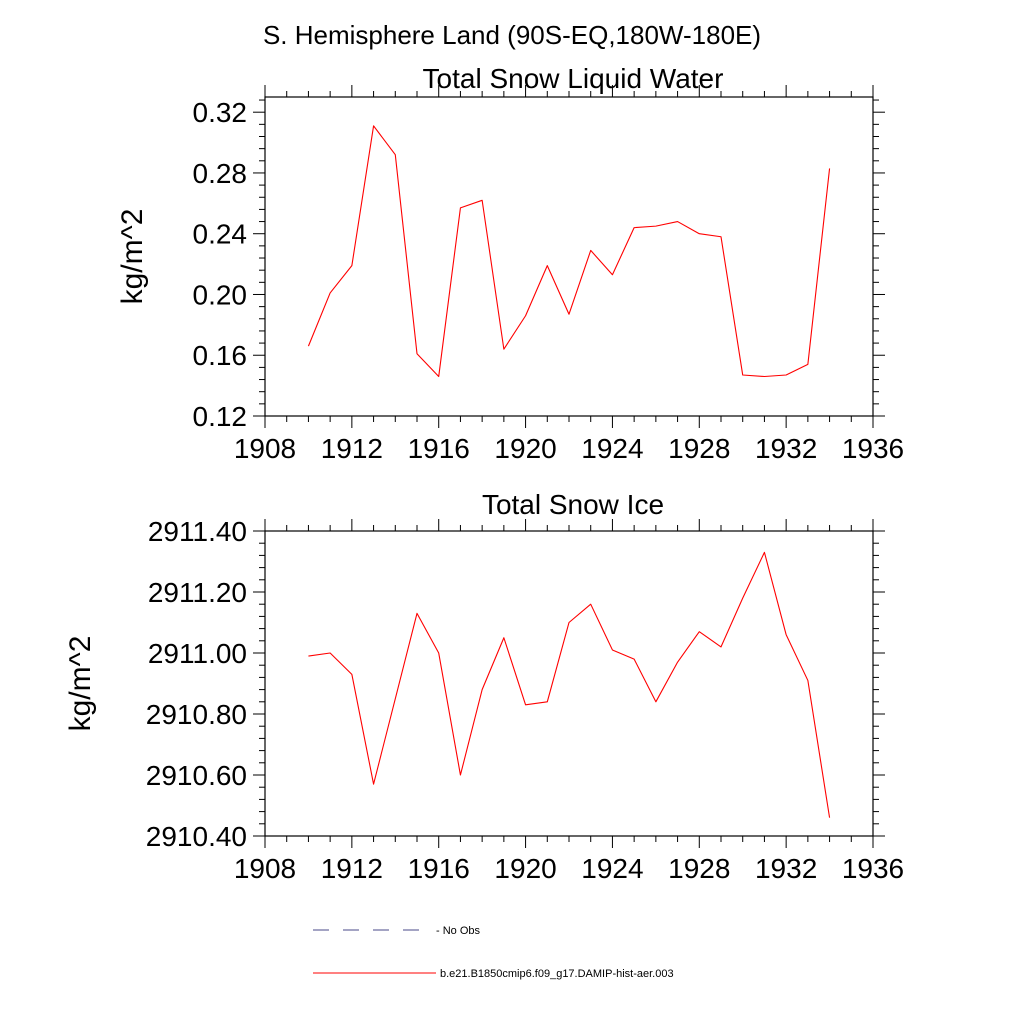  Describe the element at coordinates (220, 416) in the screenshot. I see `y-tick-label: 0.12` at that location.